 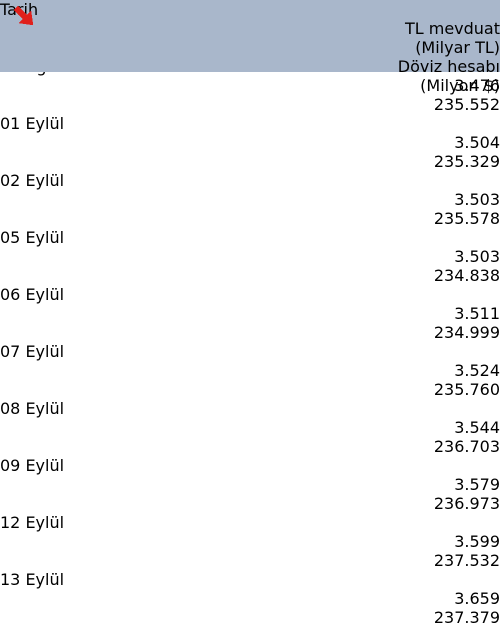 I want to click on date-cell: 08 Eylül, so click(x=32, y=408).